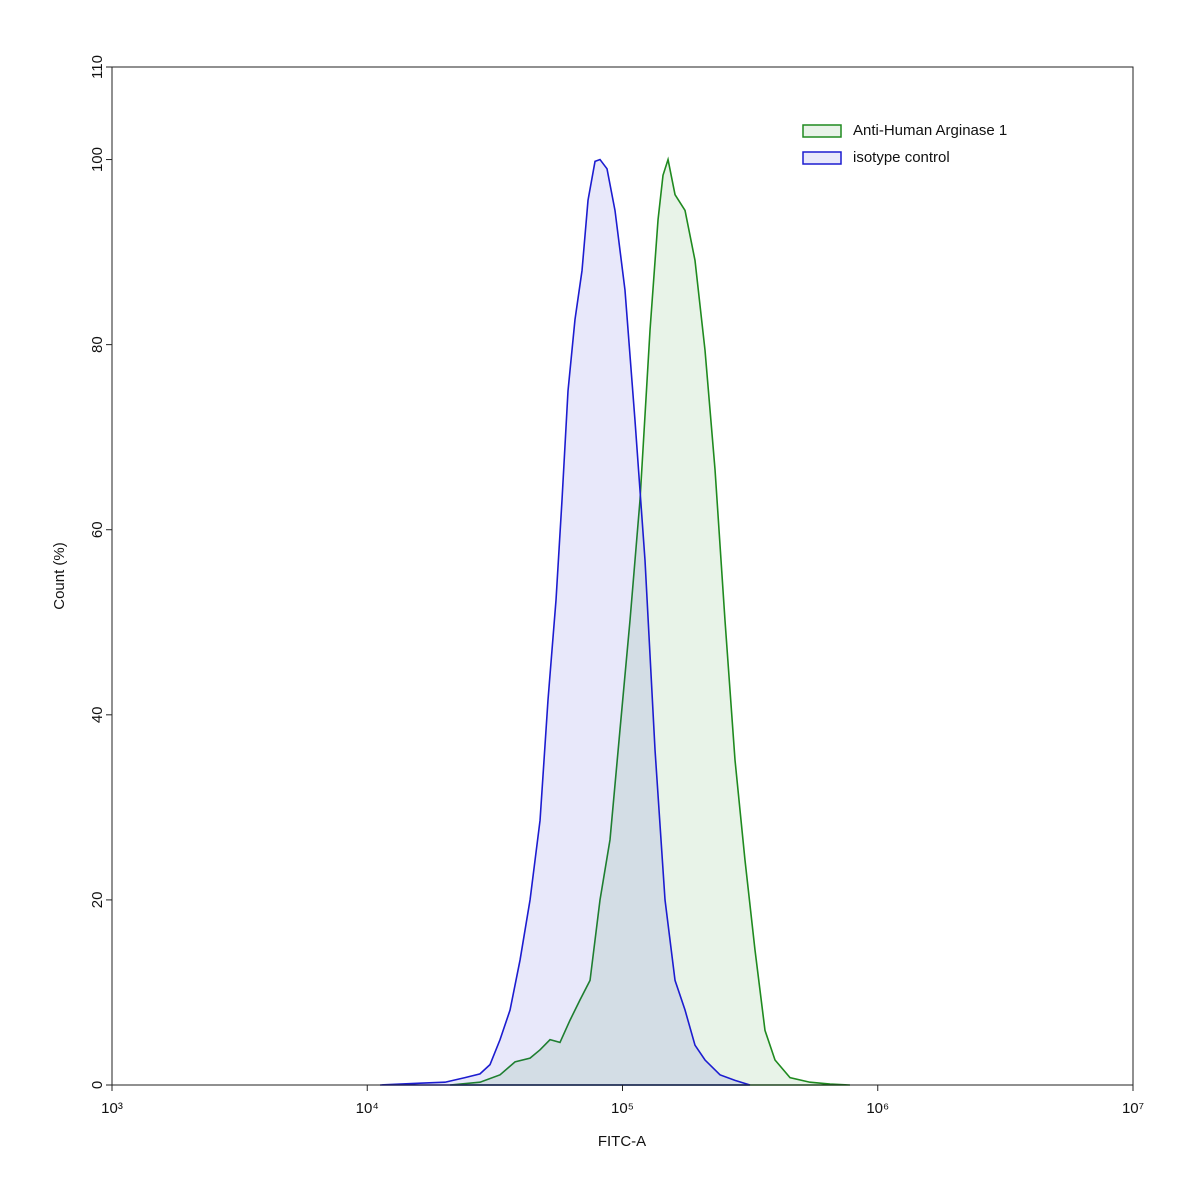  Describe the element at coordinates (97, 344) in the screenshot. I see `y-tick-label: 80` at that location.